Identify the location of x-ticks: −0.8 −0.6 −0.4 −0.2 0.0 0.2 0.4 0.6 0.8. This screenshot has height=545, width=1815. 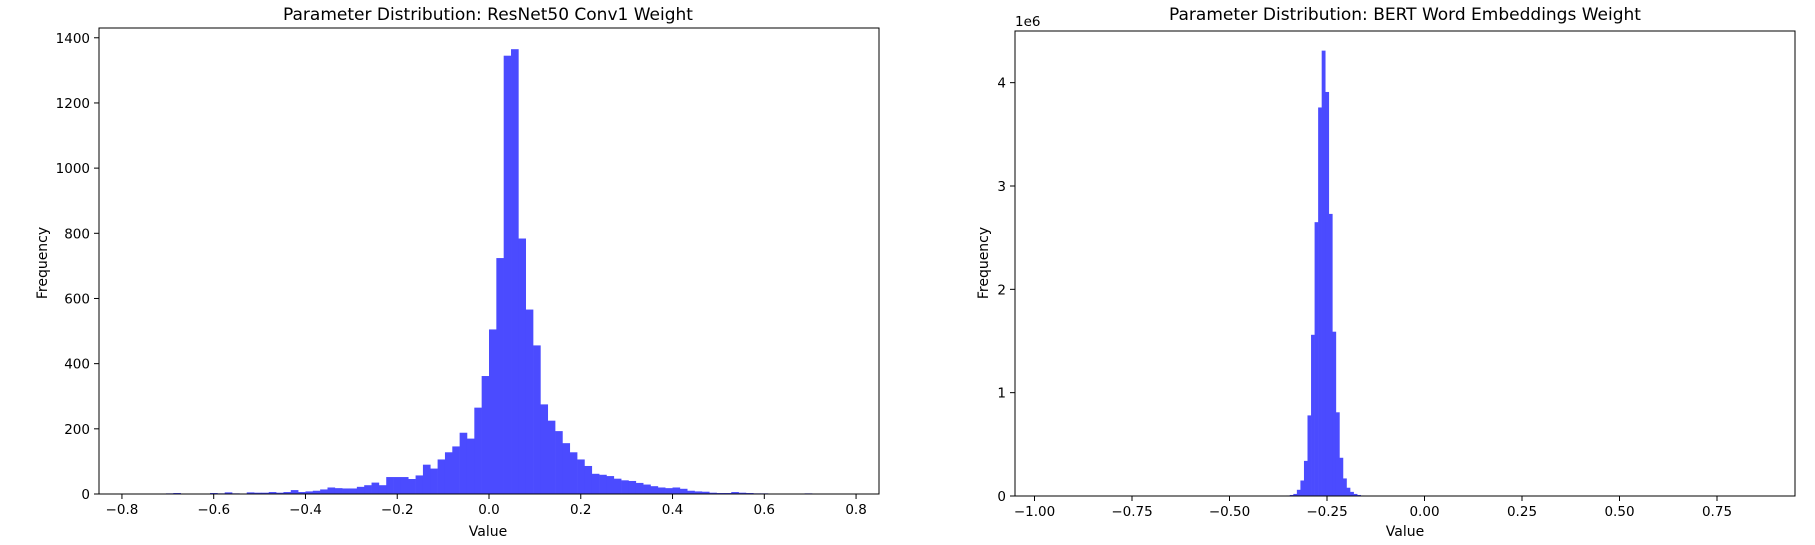
(486, 506).